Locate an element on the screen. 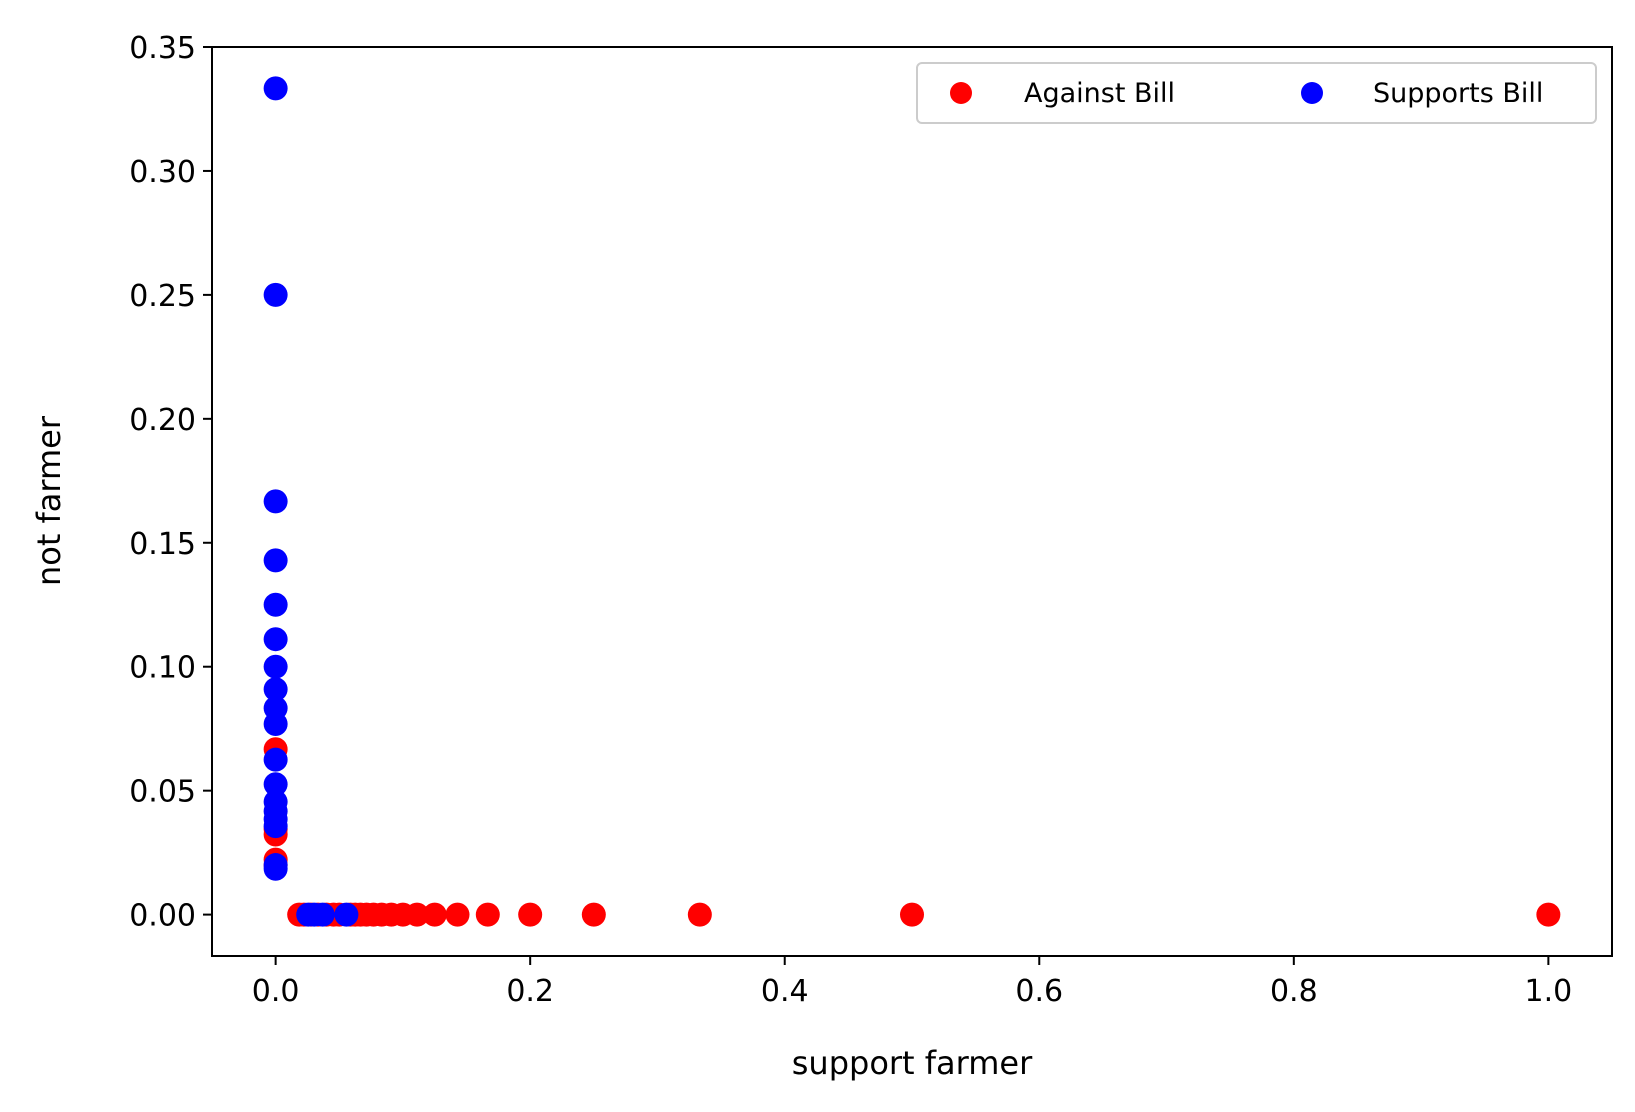 Image resolution: width=1635 pixels, height=1112 pixels. x-axis-label: support farmer is located at coordinates (912, 1063).